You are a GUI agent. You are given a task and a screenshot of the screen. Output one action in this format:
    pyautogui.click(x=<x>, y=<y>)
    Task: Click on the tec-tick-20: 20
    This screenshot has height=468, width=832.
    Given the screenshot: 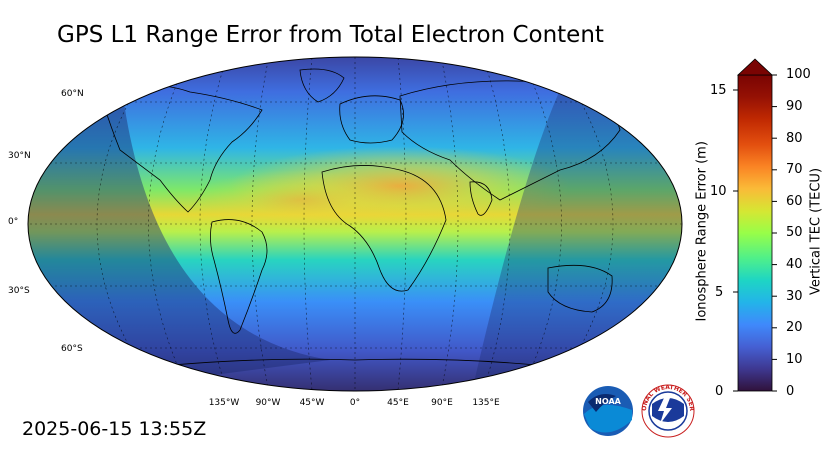 What is the action you would take?
    pyautogui.click(x=794, y=327)
    